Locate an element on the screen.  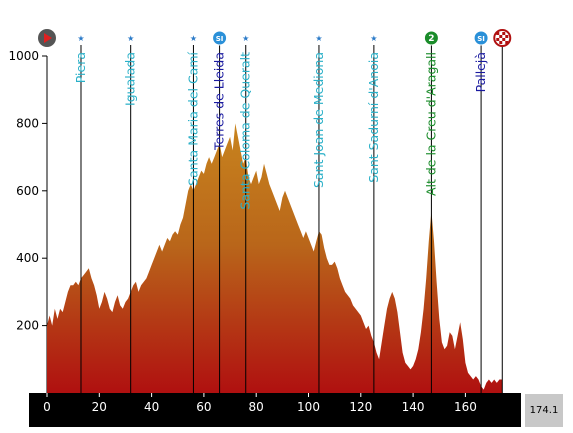
y-tick-label: 800 is located at coordinates (27, 123).